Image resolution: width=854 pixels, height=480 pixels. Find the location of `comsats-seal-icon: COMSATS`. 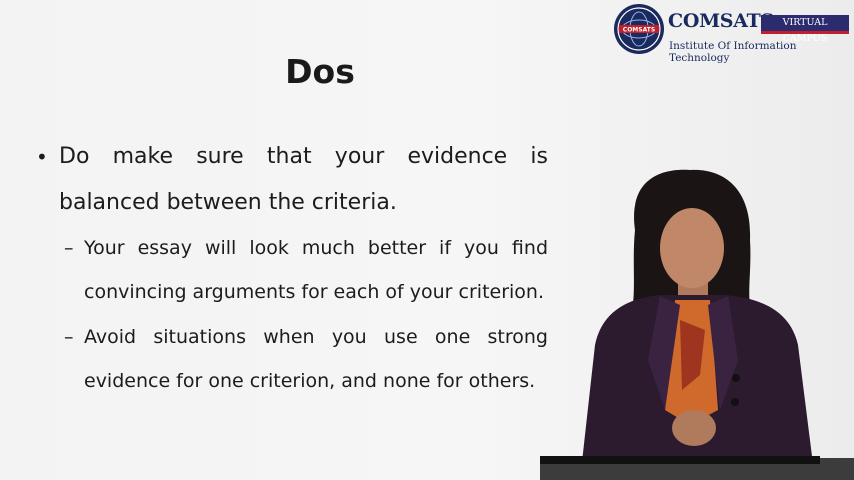

comsats-seal-icon: COMSATS is located at coordinates (639, 29).